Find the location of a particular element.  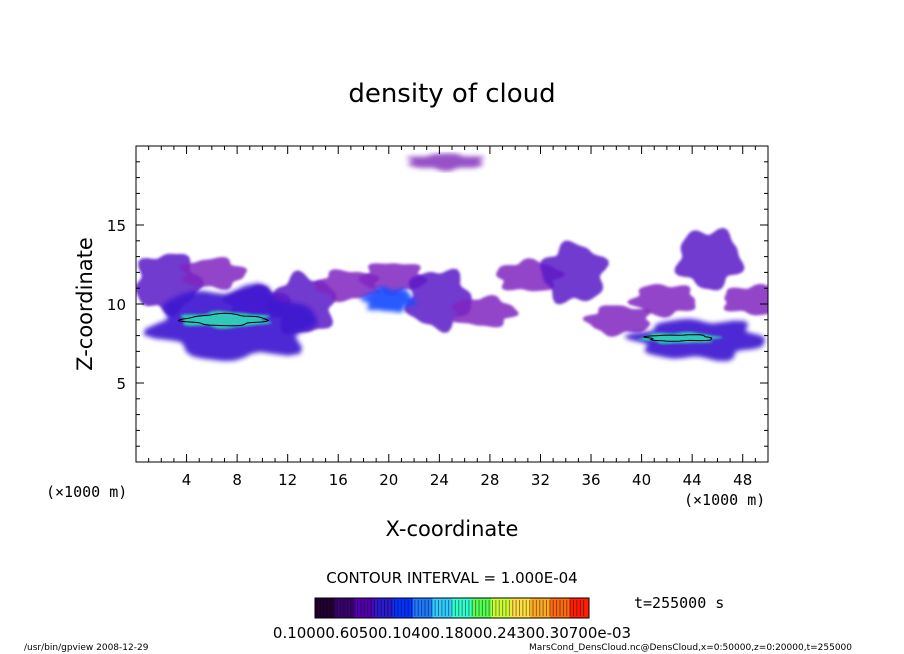

x-tick-label: 44 is located at coordinates (692, 480).